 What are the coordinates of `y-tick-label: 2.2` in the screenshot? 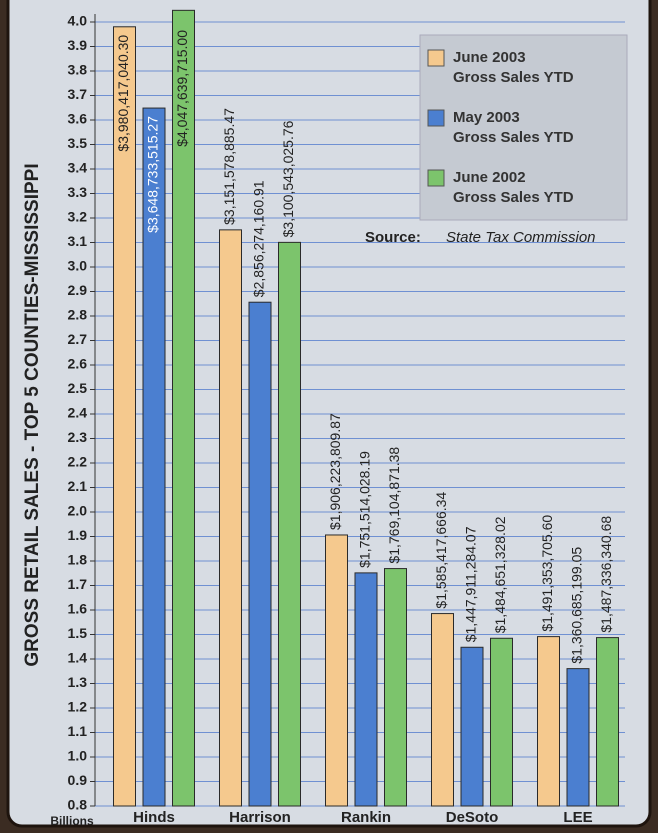 It's located at (78, 462).